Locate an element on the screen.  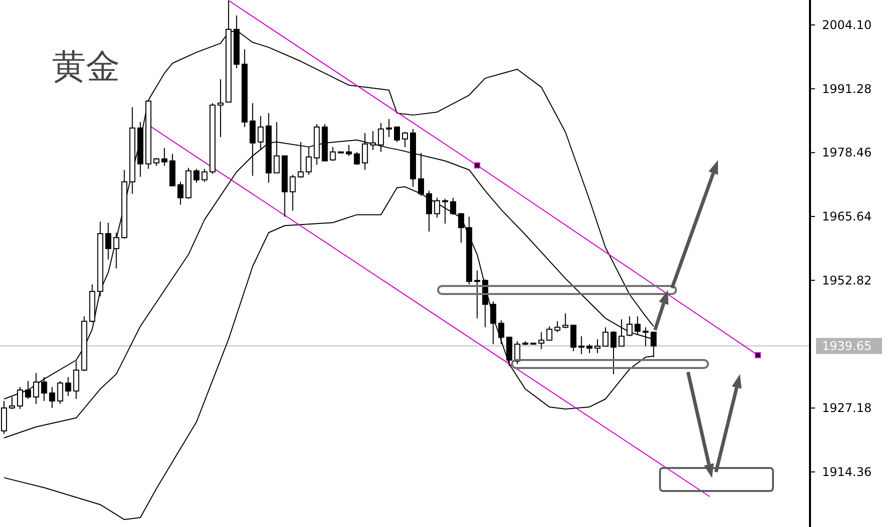
y-tick-label: 1978.46 is located at coordinates (847, 153).